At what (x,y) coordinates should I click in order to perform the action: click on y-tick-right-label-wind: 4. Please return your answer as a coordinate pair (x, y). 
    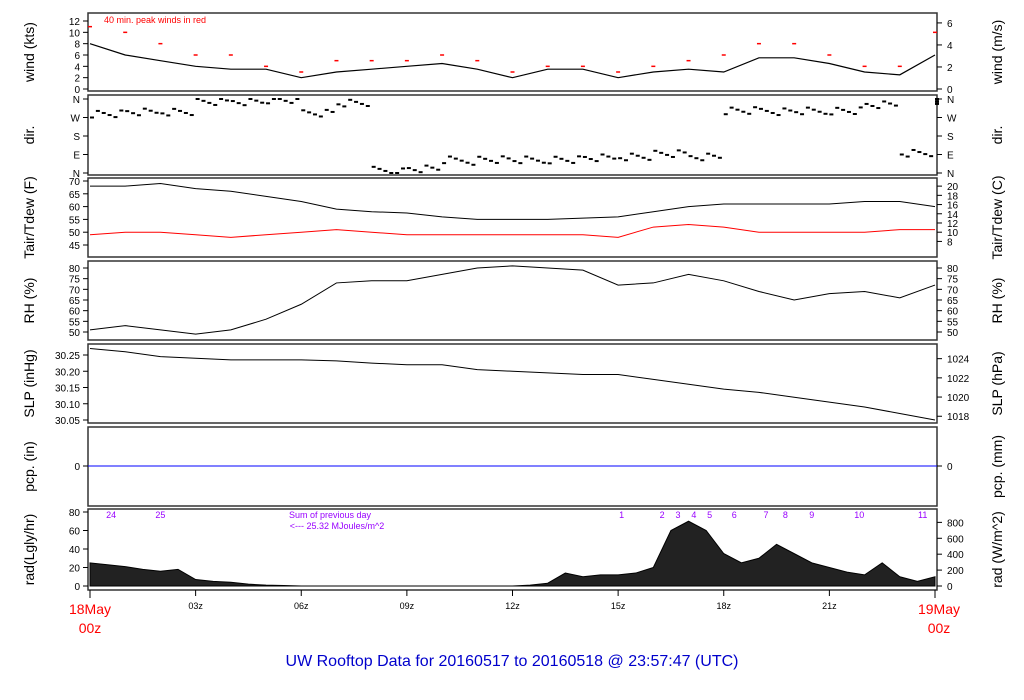
    Looking at the image, I should click on (950, 46).